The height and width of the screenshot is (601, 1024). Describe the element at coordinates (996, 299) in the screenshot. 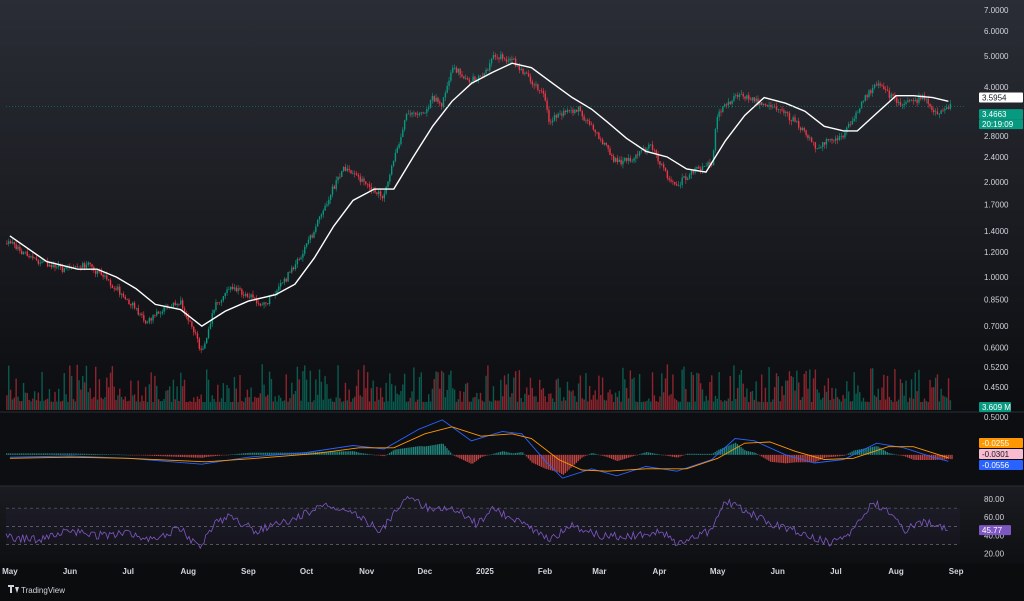

I see `price-axis-tick: 0.8500` at that location.